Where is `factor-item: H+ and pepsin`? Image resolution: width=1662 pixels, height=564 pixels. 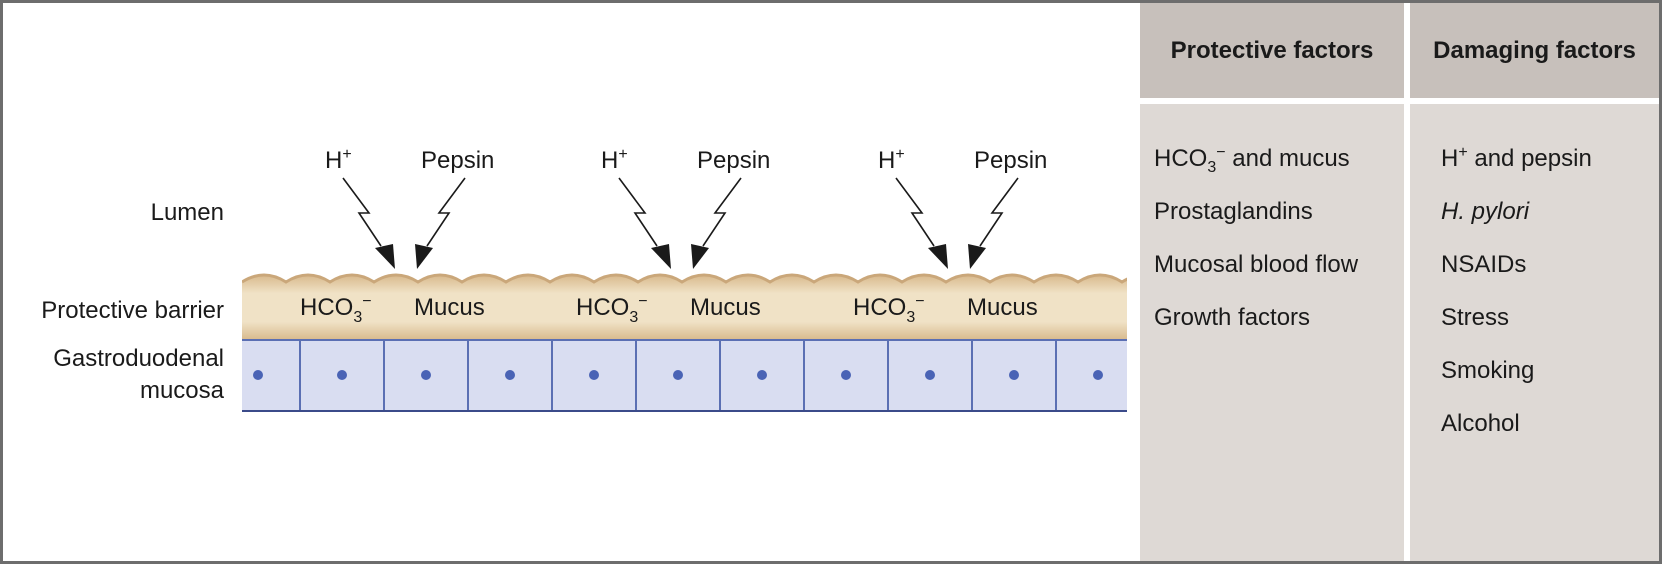
factor-item: H+ and pepsin is located at coordinates (1516, 158).